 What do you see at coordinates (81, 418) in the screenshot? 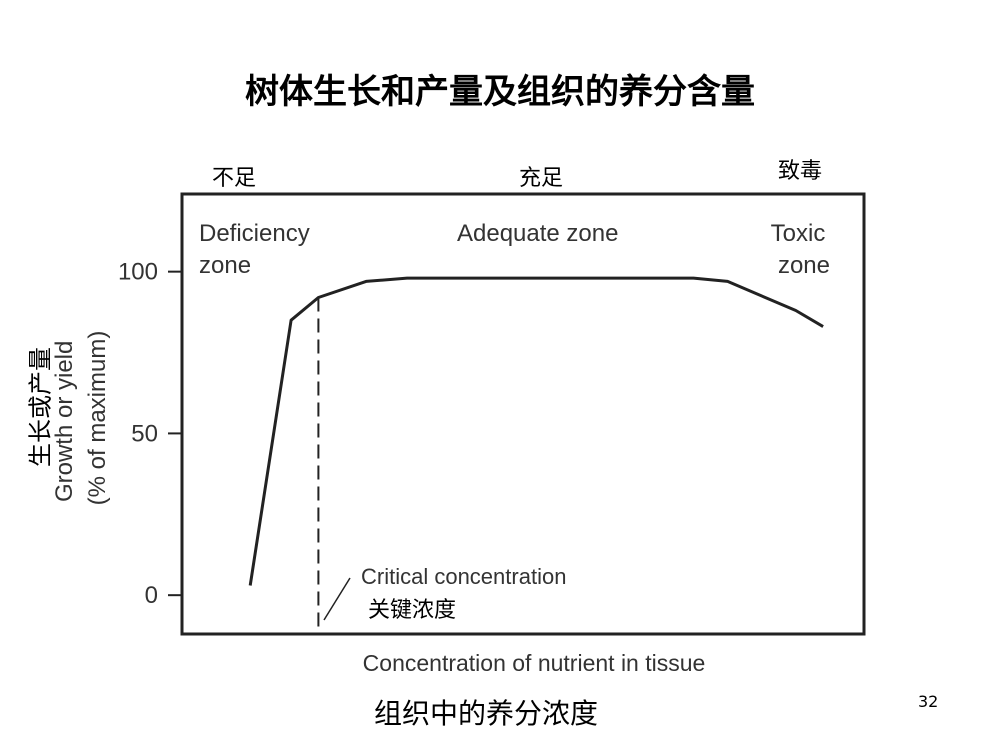
I see `y-axis-title: Growth or yield (% of maximum)` at bounding box center [81, 418].